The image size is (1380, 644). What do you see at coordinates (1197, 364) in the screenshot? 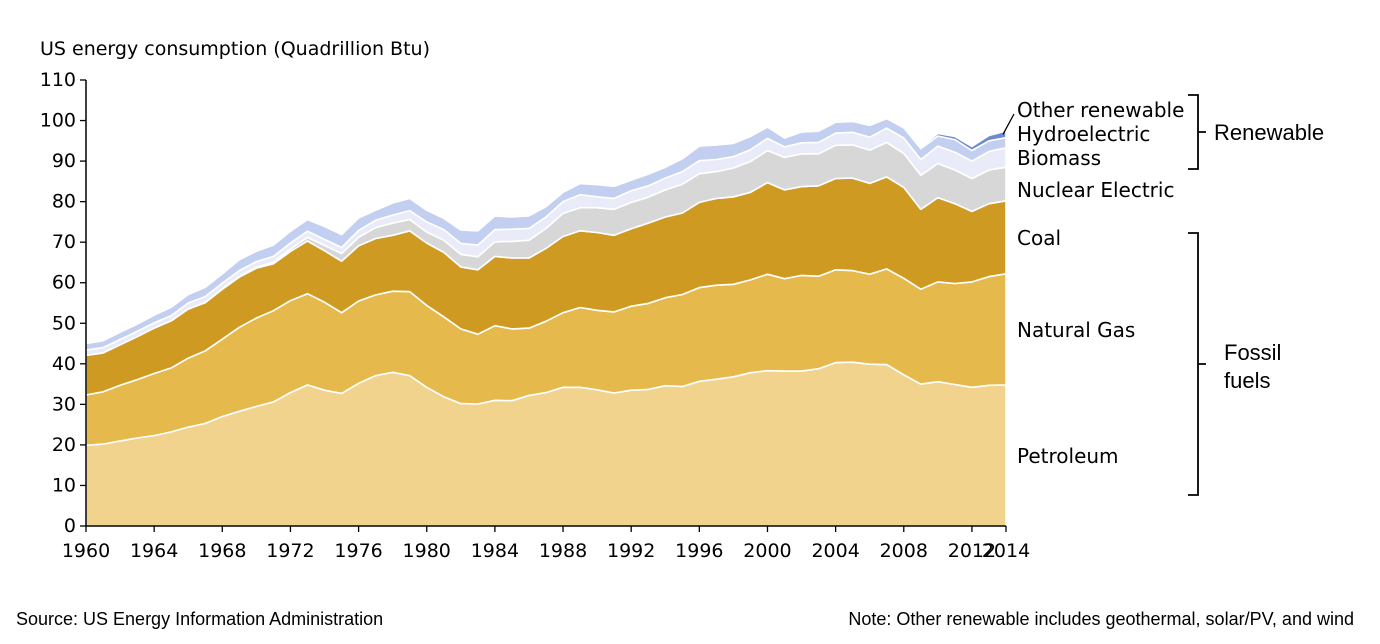
I see `fossil-fuels-bracket` at bounding box center [1197, 364].